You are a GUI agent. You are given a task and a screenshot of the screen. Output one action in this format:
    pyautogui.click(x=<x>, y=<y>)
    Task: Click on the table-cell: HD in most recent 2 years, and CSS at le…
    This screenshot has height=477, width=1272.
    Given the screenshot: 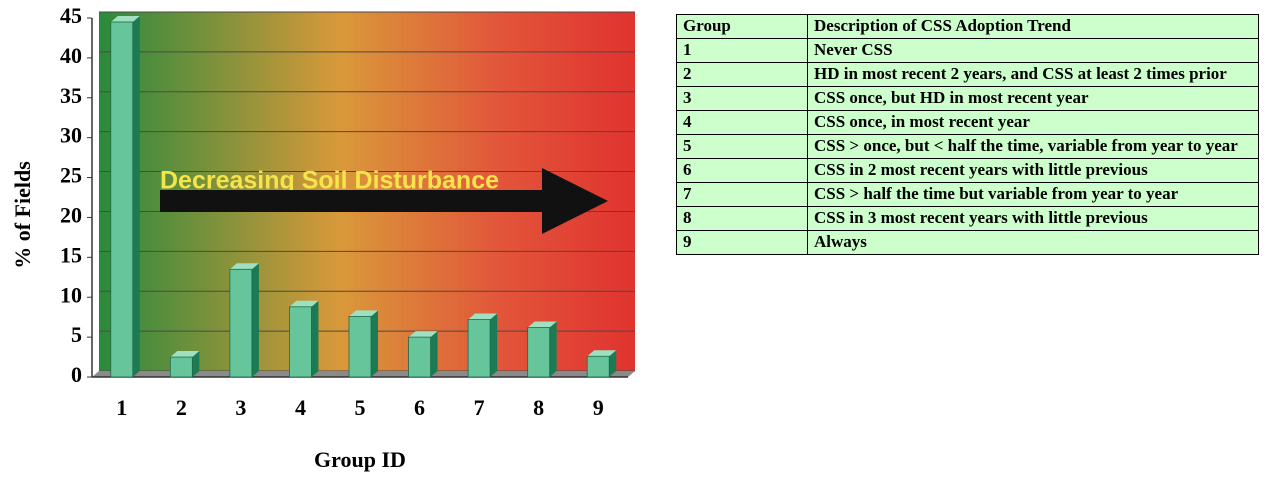 What is the action you would take?
    pyautogui.click(x=1033, y=74)
    